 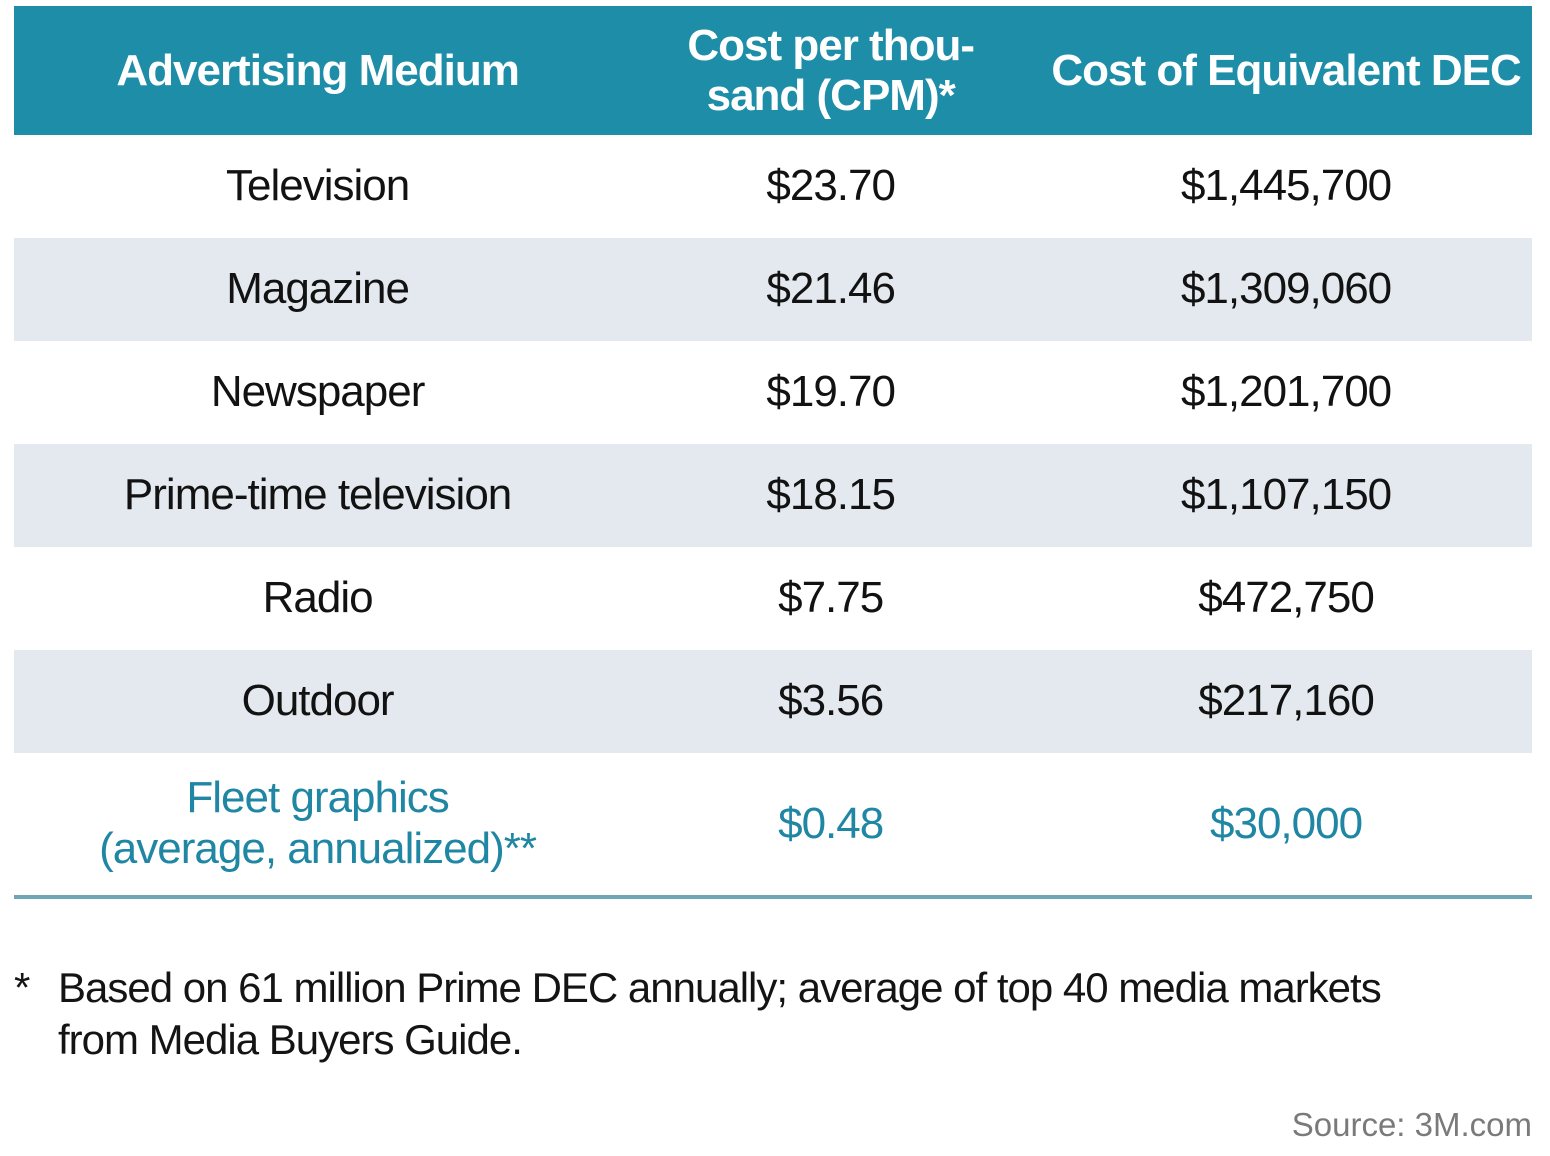 I want to click on footnote-marker: *, so click(x=22, y=987).